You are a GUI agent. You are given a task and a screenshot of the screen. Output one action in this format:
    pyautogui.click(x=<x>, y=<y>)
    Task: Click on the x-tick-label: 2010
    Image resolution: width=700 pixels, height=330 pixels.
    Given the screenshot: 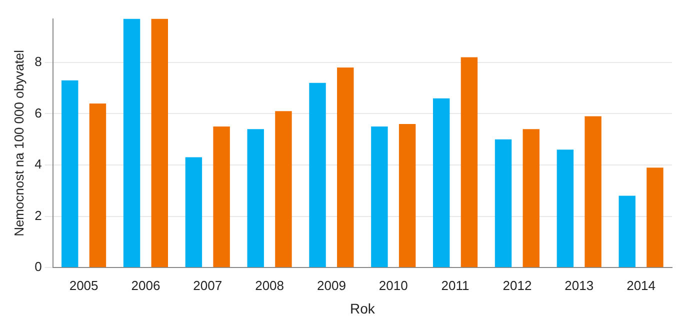 What is the action you would take?
    pyautogui.click(x=393, y=285)
    